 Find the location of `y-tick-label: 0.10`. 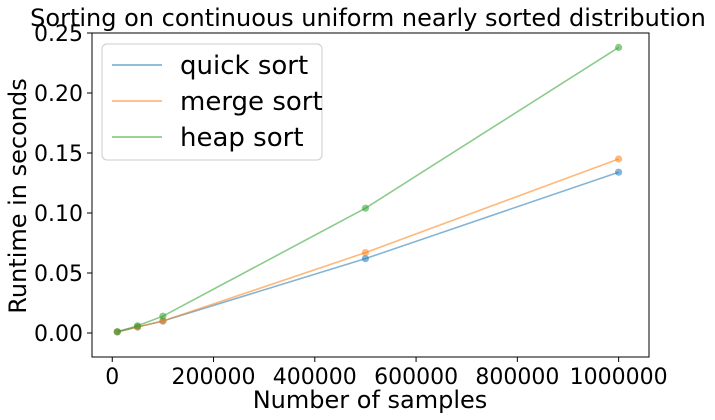

y-tick-label: 0.10 is located at coordinates (58, 214).